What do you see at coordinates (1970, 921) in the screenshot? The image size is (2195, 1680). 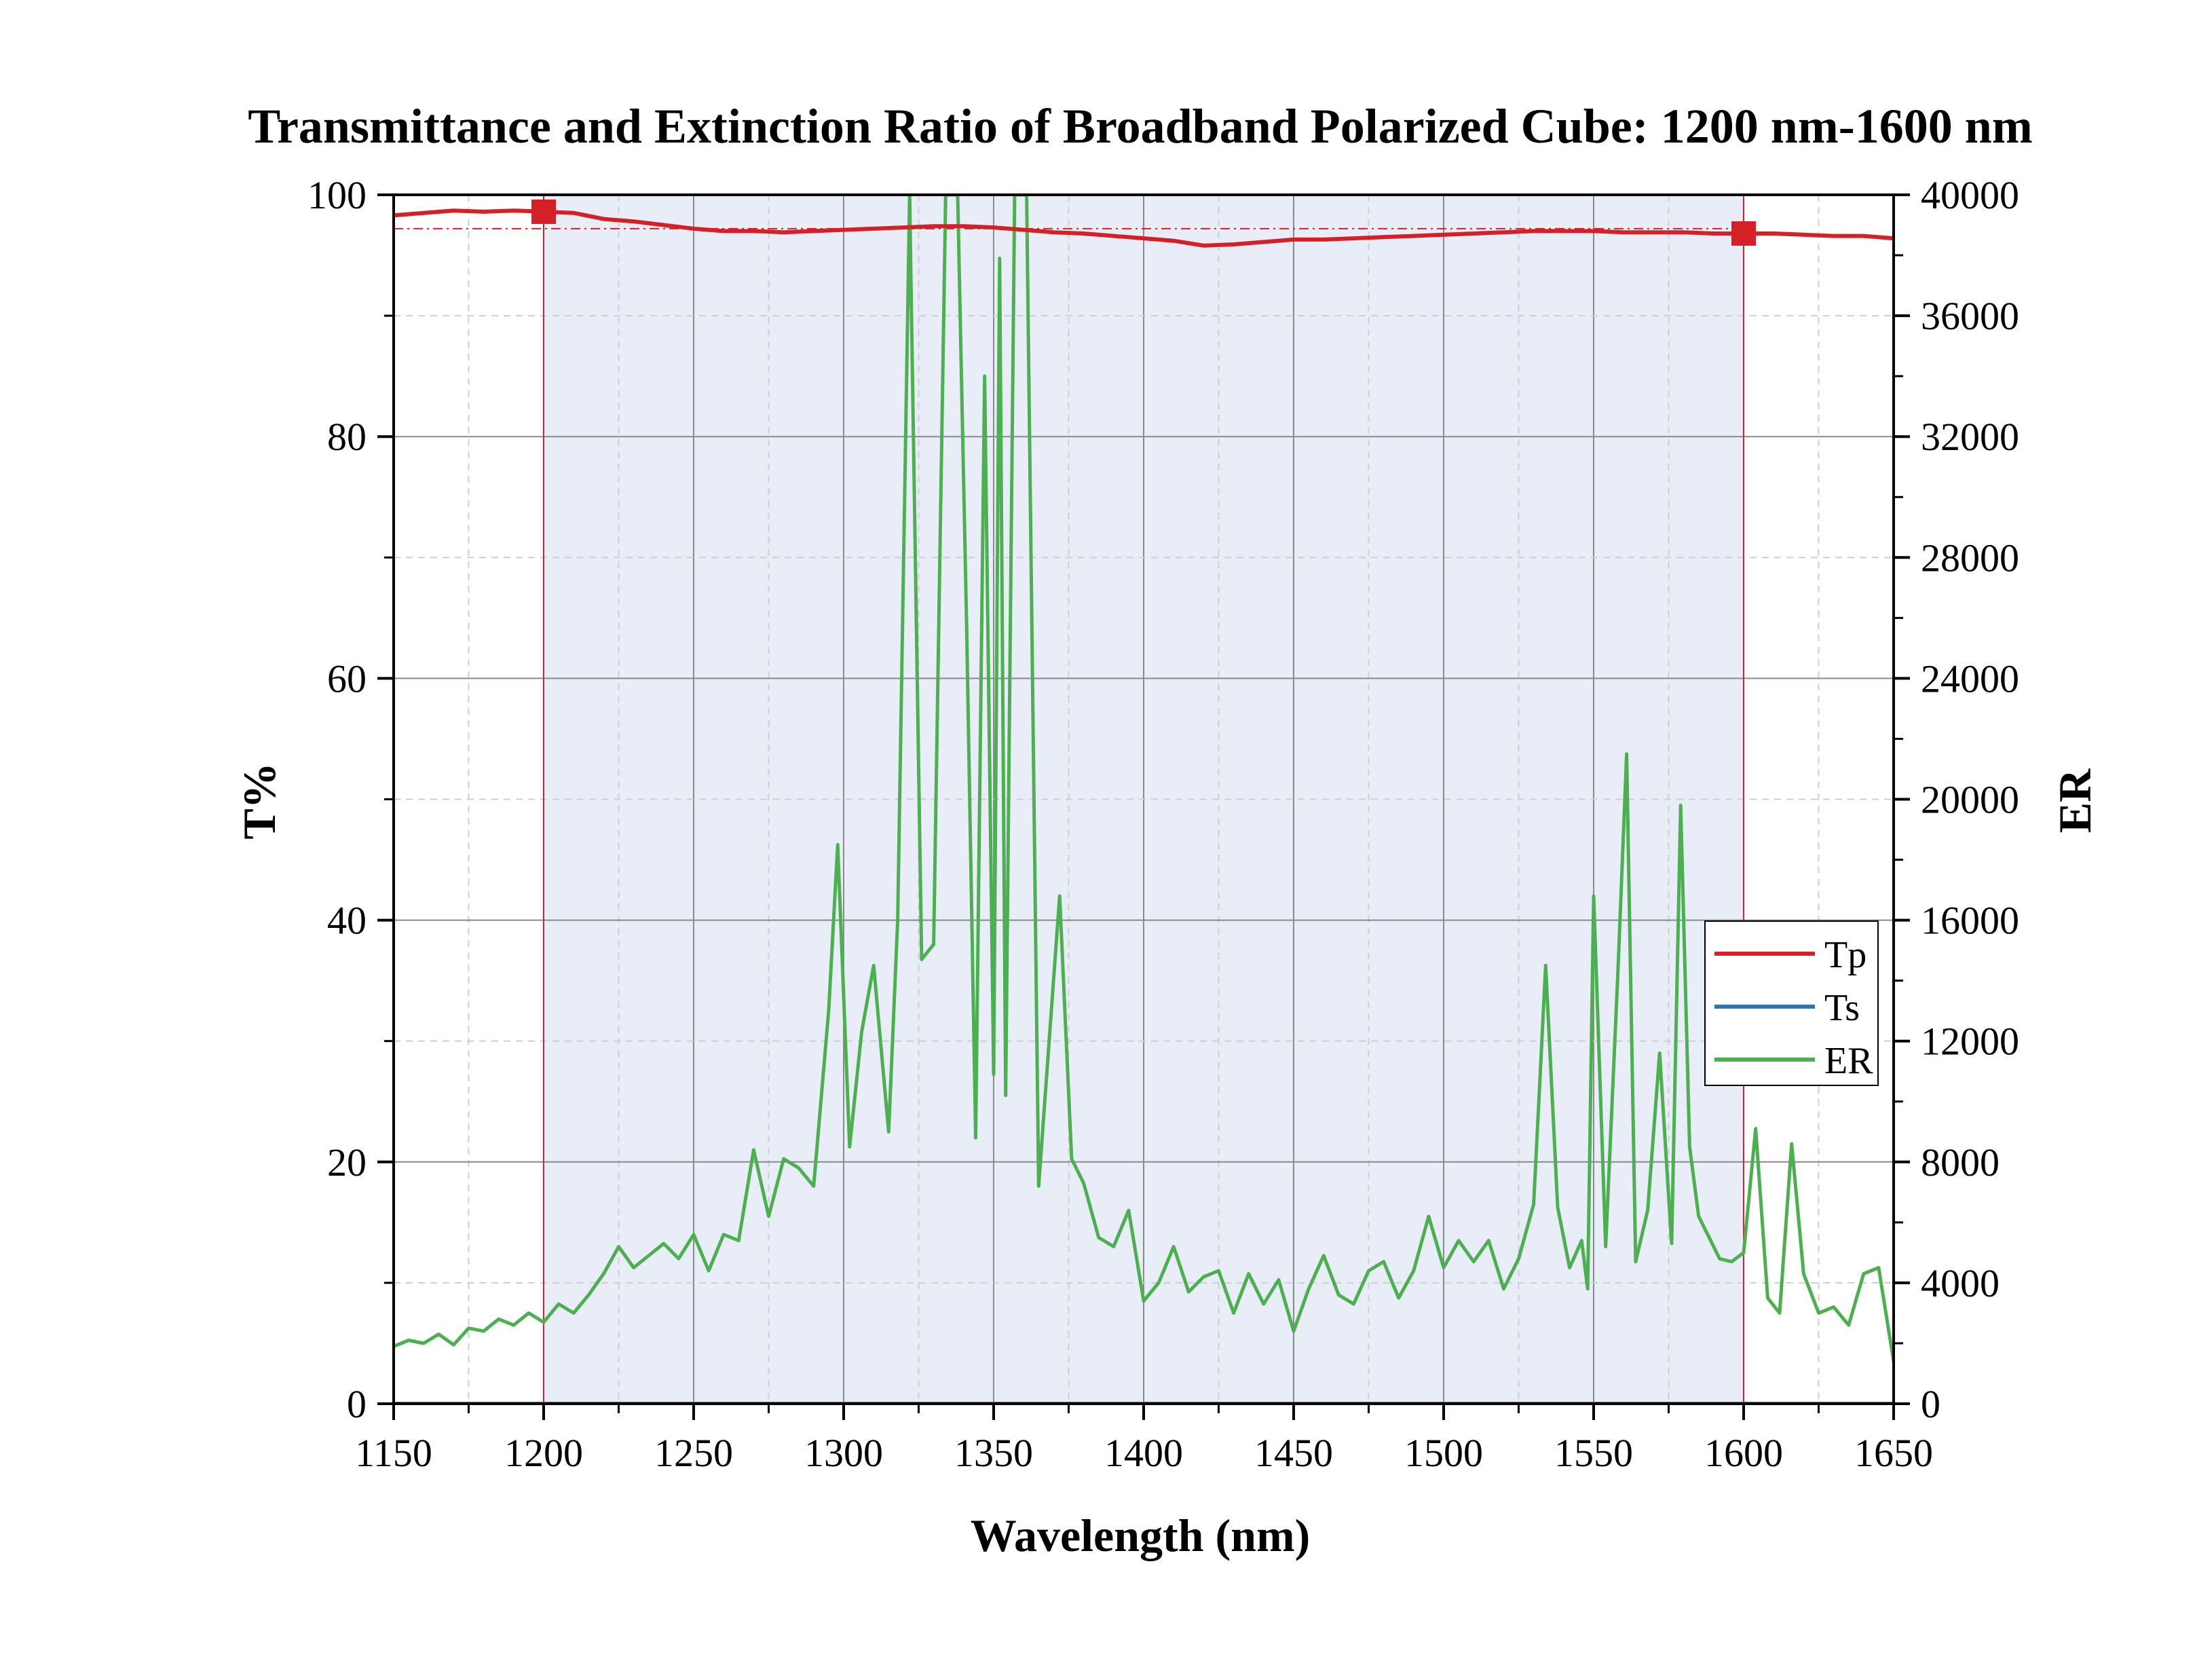 I see `y-right-tick-label: 16000` at bounding box center [1970, 921].